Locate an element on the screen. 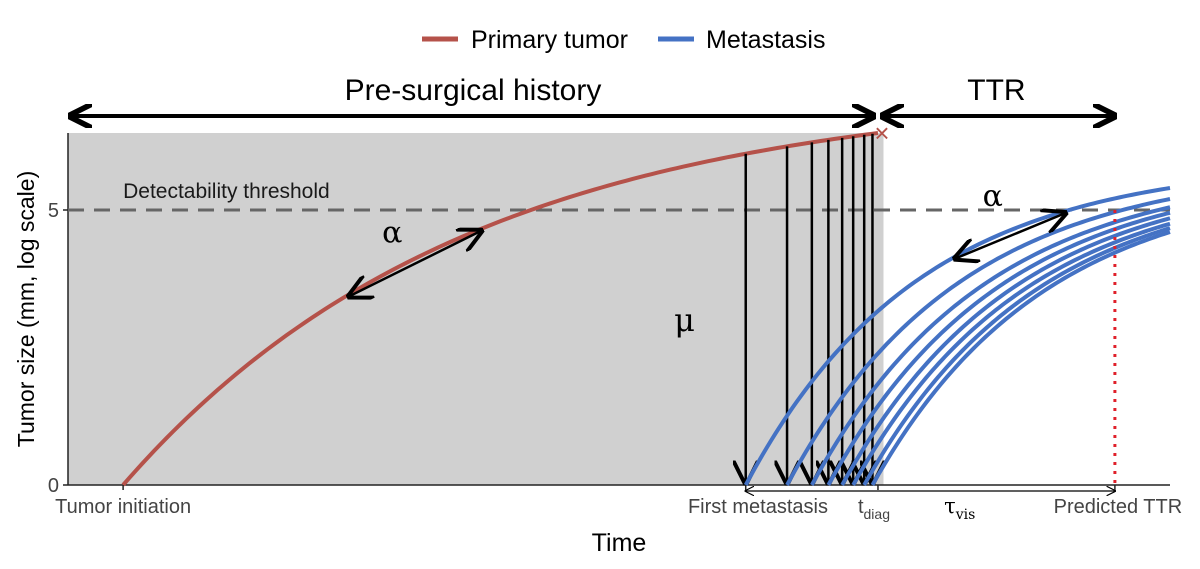  t-diag-main: t is located at coordinates (861, 507).